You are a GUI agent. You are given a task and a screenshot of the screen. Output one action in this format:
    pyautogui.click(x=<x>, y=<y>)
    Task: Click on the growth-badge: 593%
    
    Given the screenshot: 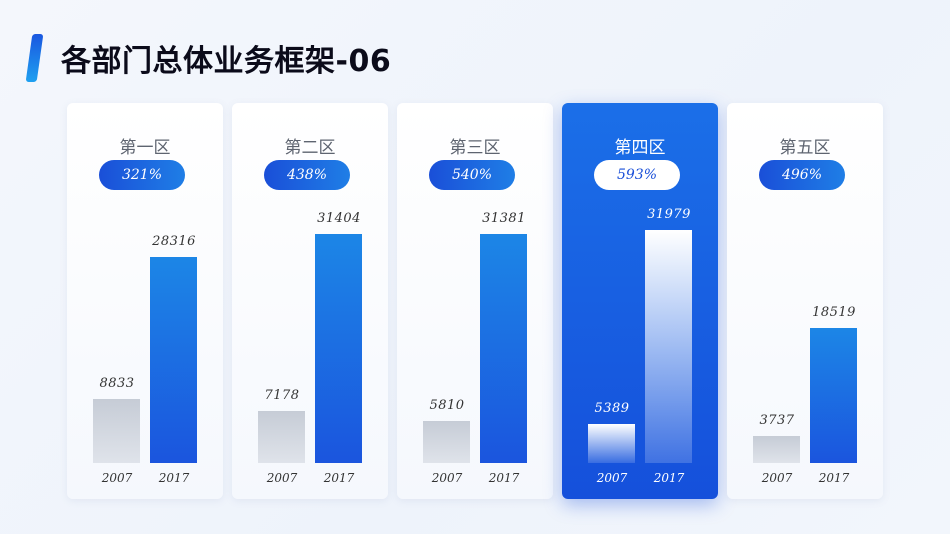 What is the action you would take?
    pyautogui.click(x=637, y=175)
    